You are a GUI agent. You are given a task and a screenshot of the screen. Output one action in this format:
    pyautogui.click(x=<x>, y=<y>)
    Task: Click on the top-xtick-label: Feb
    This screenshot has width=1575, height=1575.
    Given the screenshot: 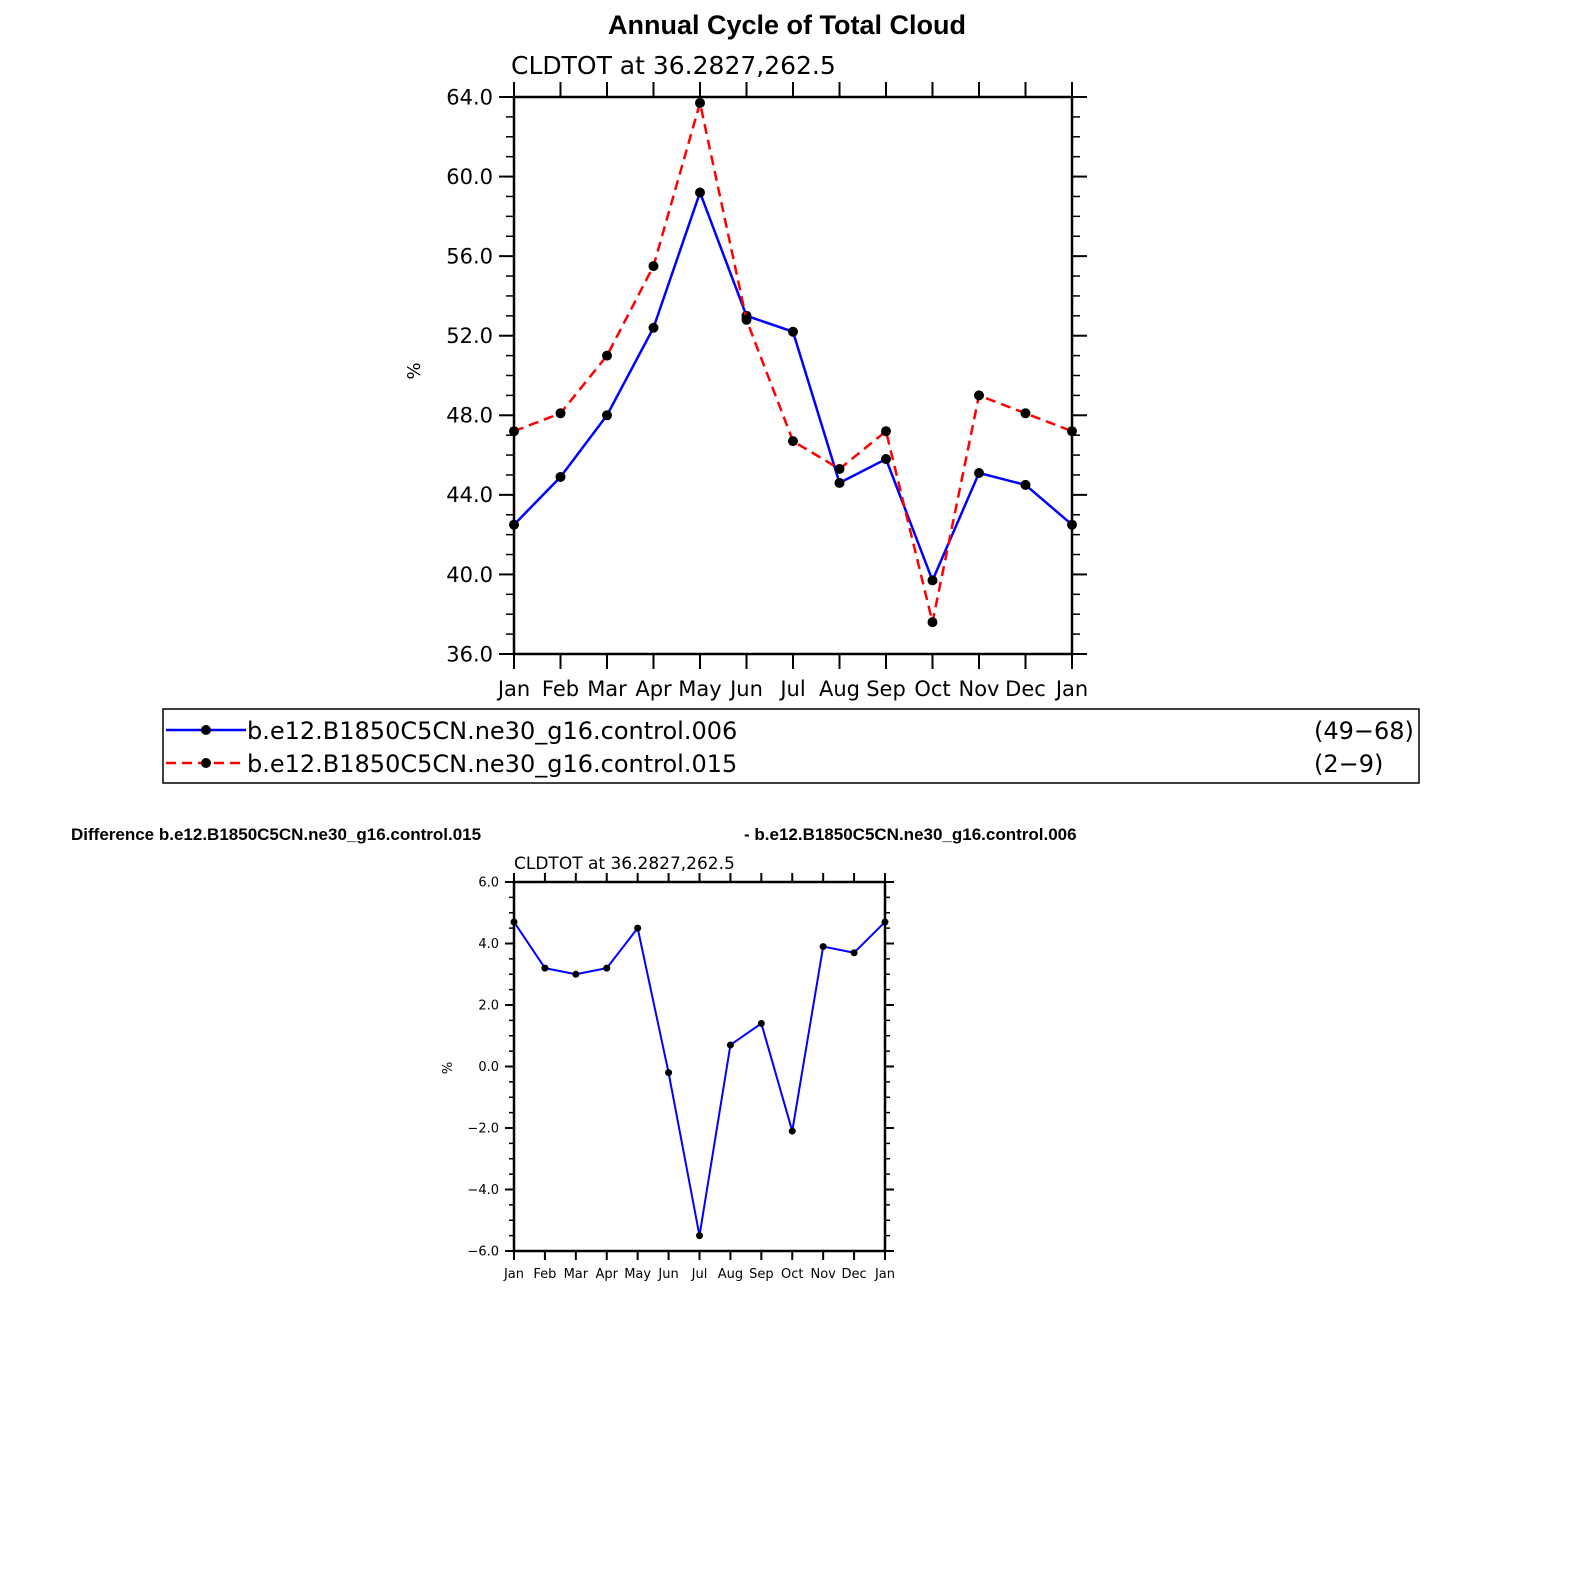 What is the action you would take?
    pyautogui.click(x=560, y=689)
    